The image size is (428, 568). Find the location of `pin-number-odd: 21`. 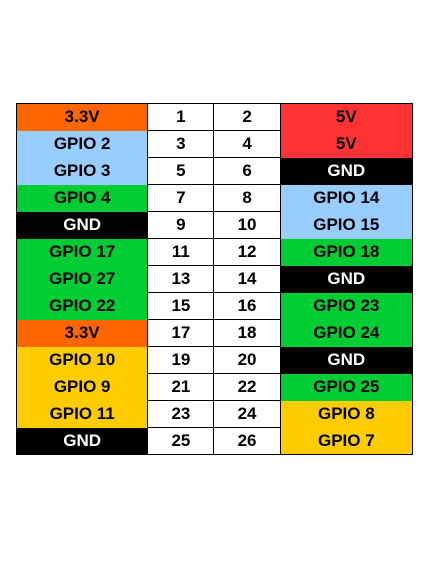

pin-number-odd: 21 is located at coordinates (181, 387).